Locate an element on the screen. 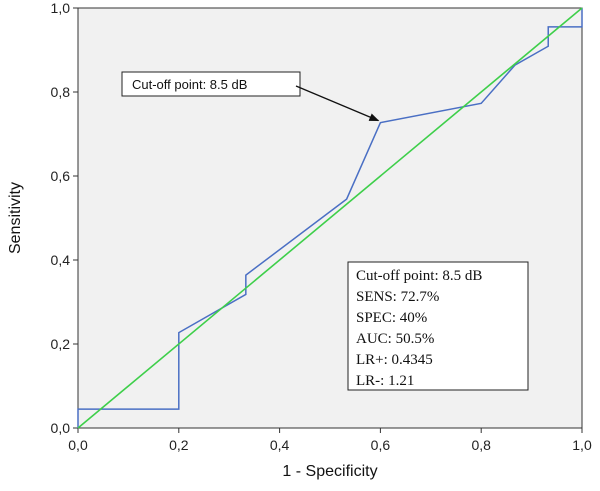  y-axis-ticks: 0,0 0,2 0,4 0,6 0,8 1,0 is located at coordinates (64, 218).